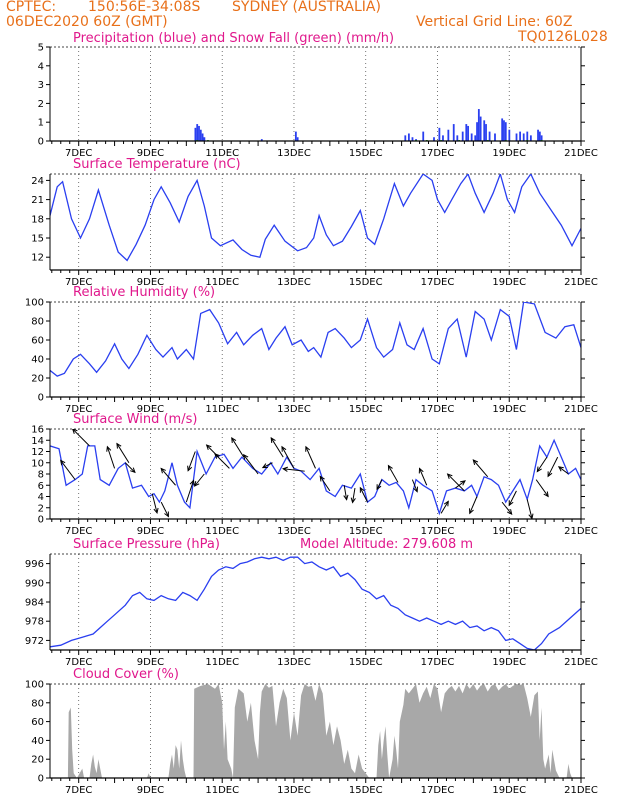 Image resolution: width=618 pixels, height=800 pixels. What do you see at coordinates (306, 7) in the screenshot?
I see `header-location: SYDNEY (AUSTRALIA)` at bounding box center [306, 7].